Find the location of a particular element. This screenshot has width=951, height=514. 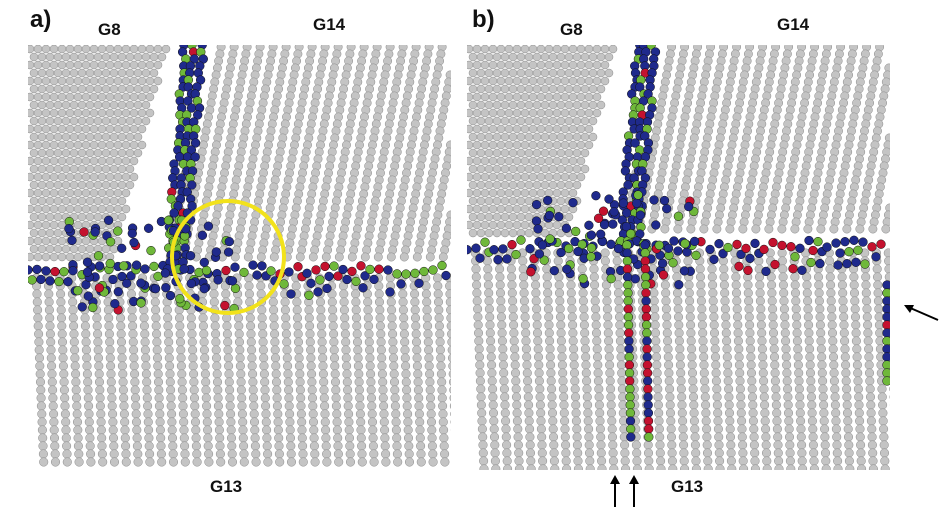

panel-b-grain-g13-label: G13 is located at coordinates (687, 486).